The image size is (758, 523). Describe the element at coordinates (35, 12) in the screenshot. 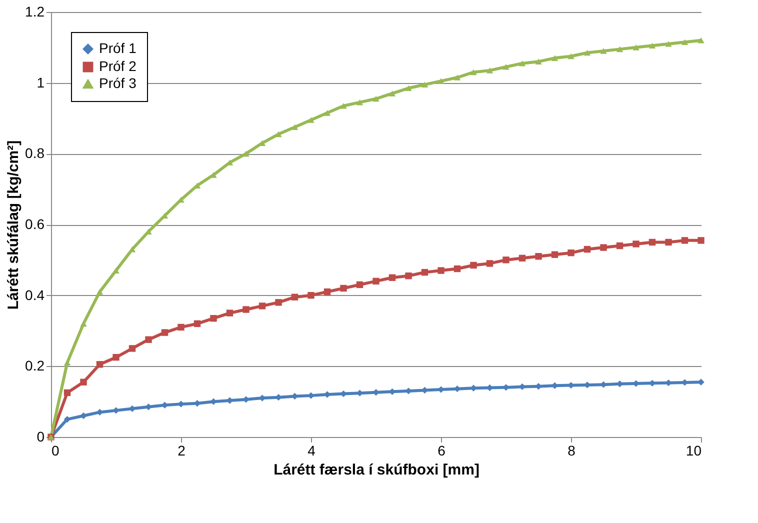

I see `y-tick-label: 1.2` at that location.